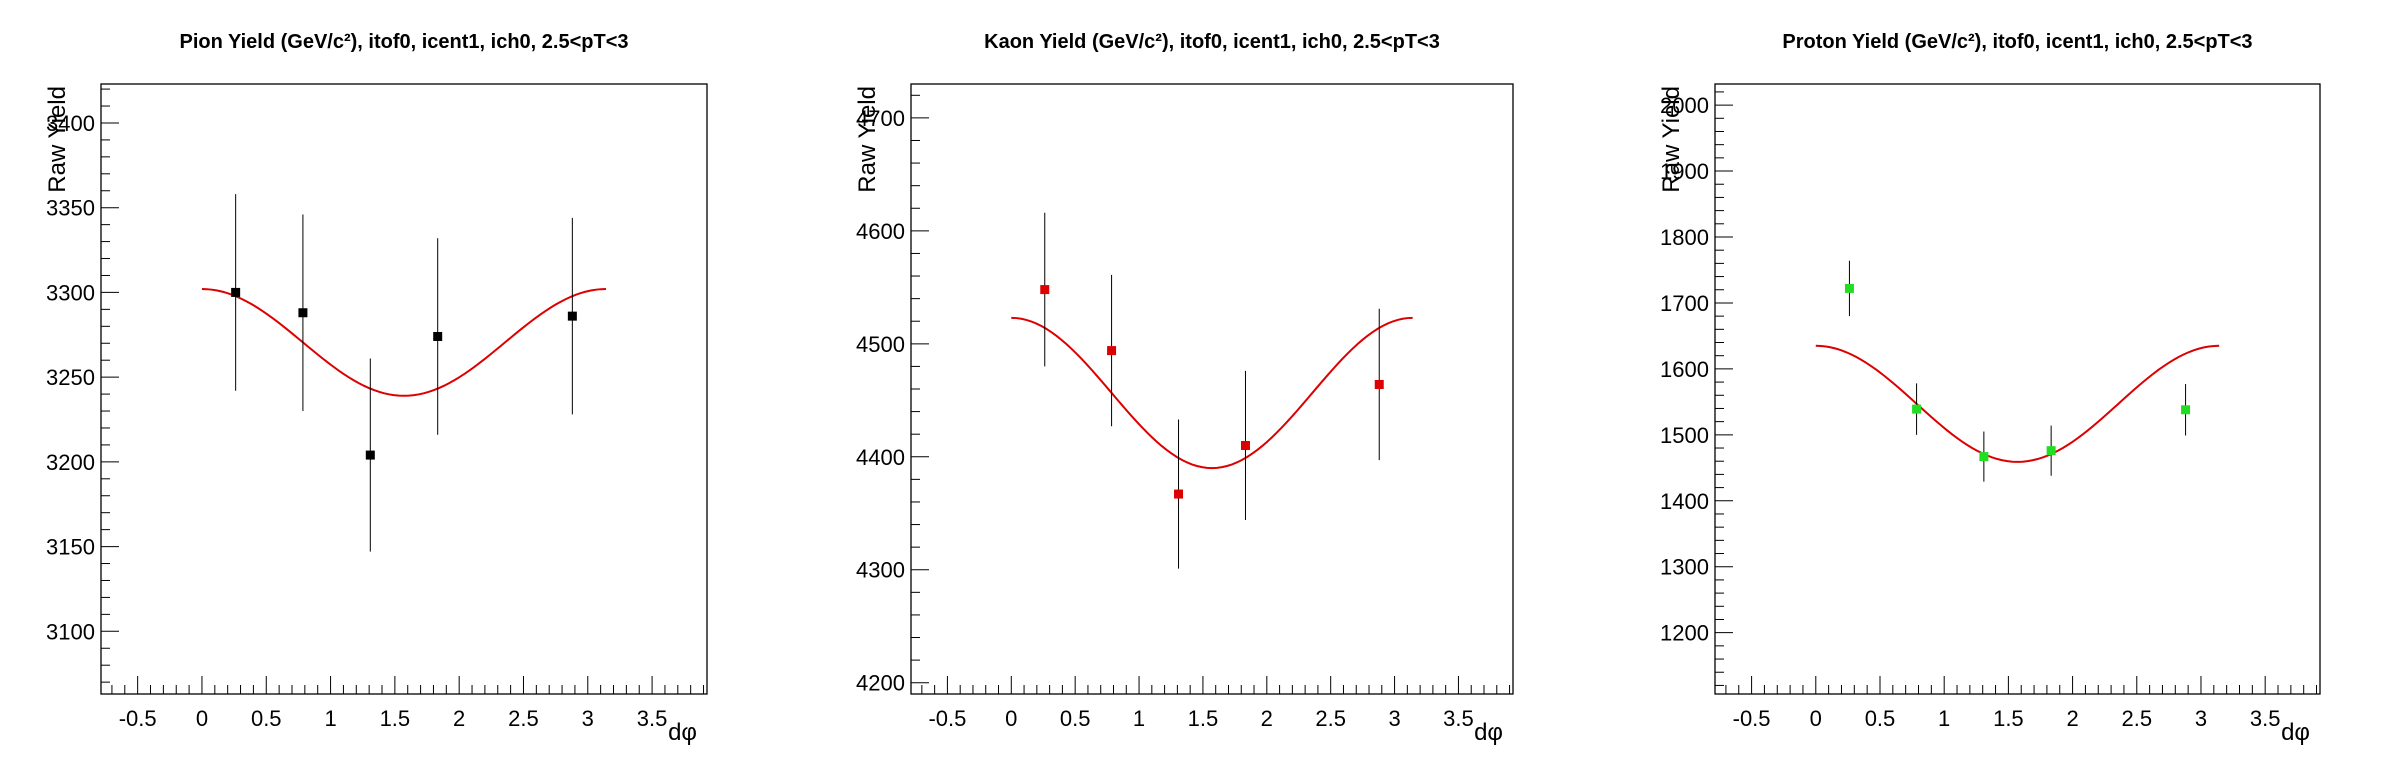 Image resolution: width=2396 pixels, height=772 pixels. What do you see at coordinates (70, 631) in the screenshot?
I see `y-tick-label: 3100` at bounding box center [70, 631].